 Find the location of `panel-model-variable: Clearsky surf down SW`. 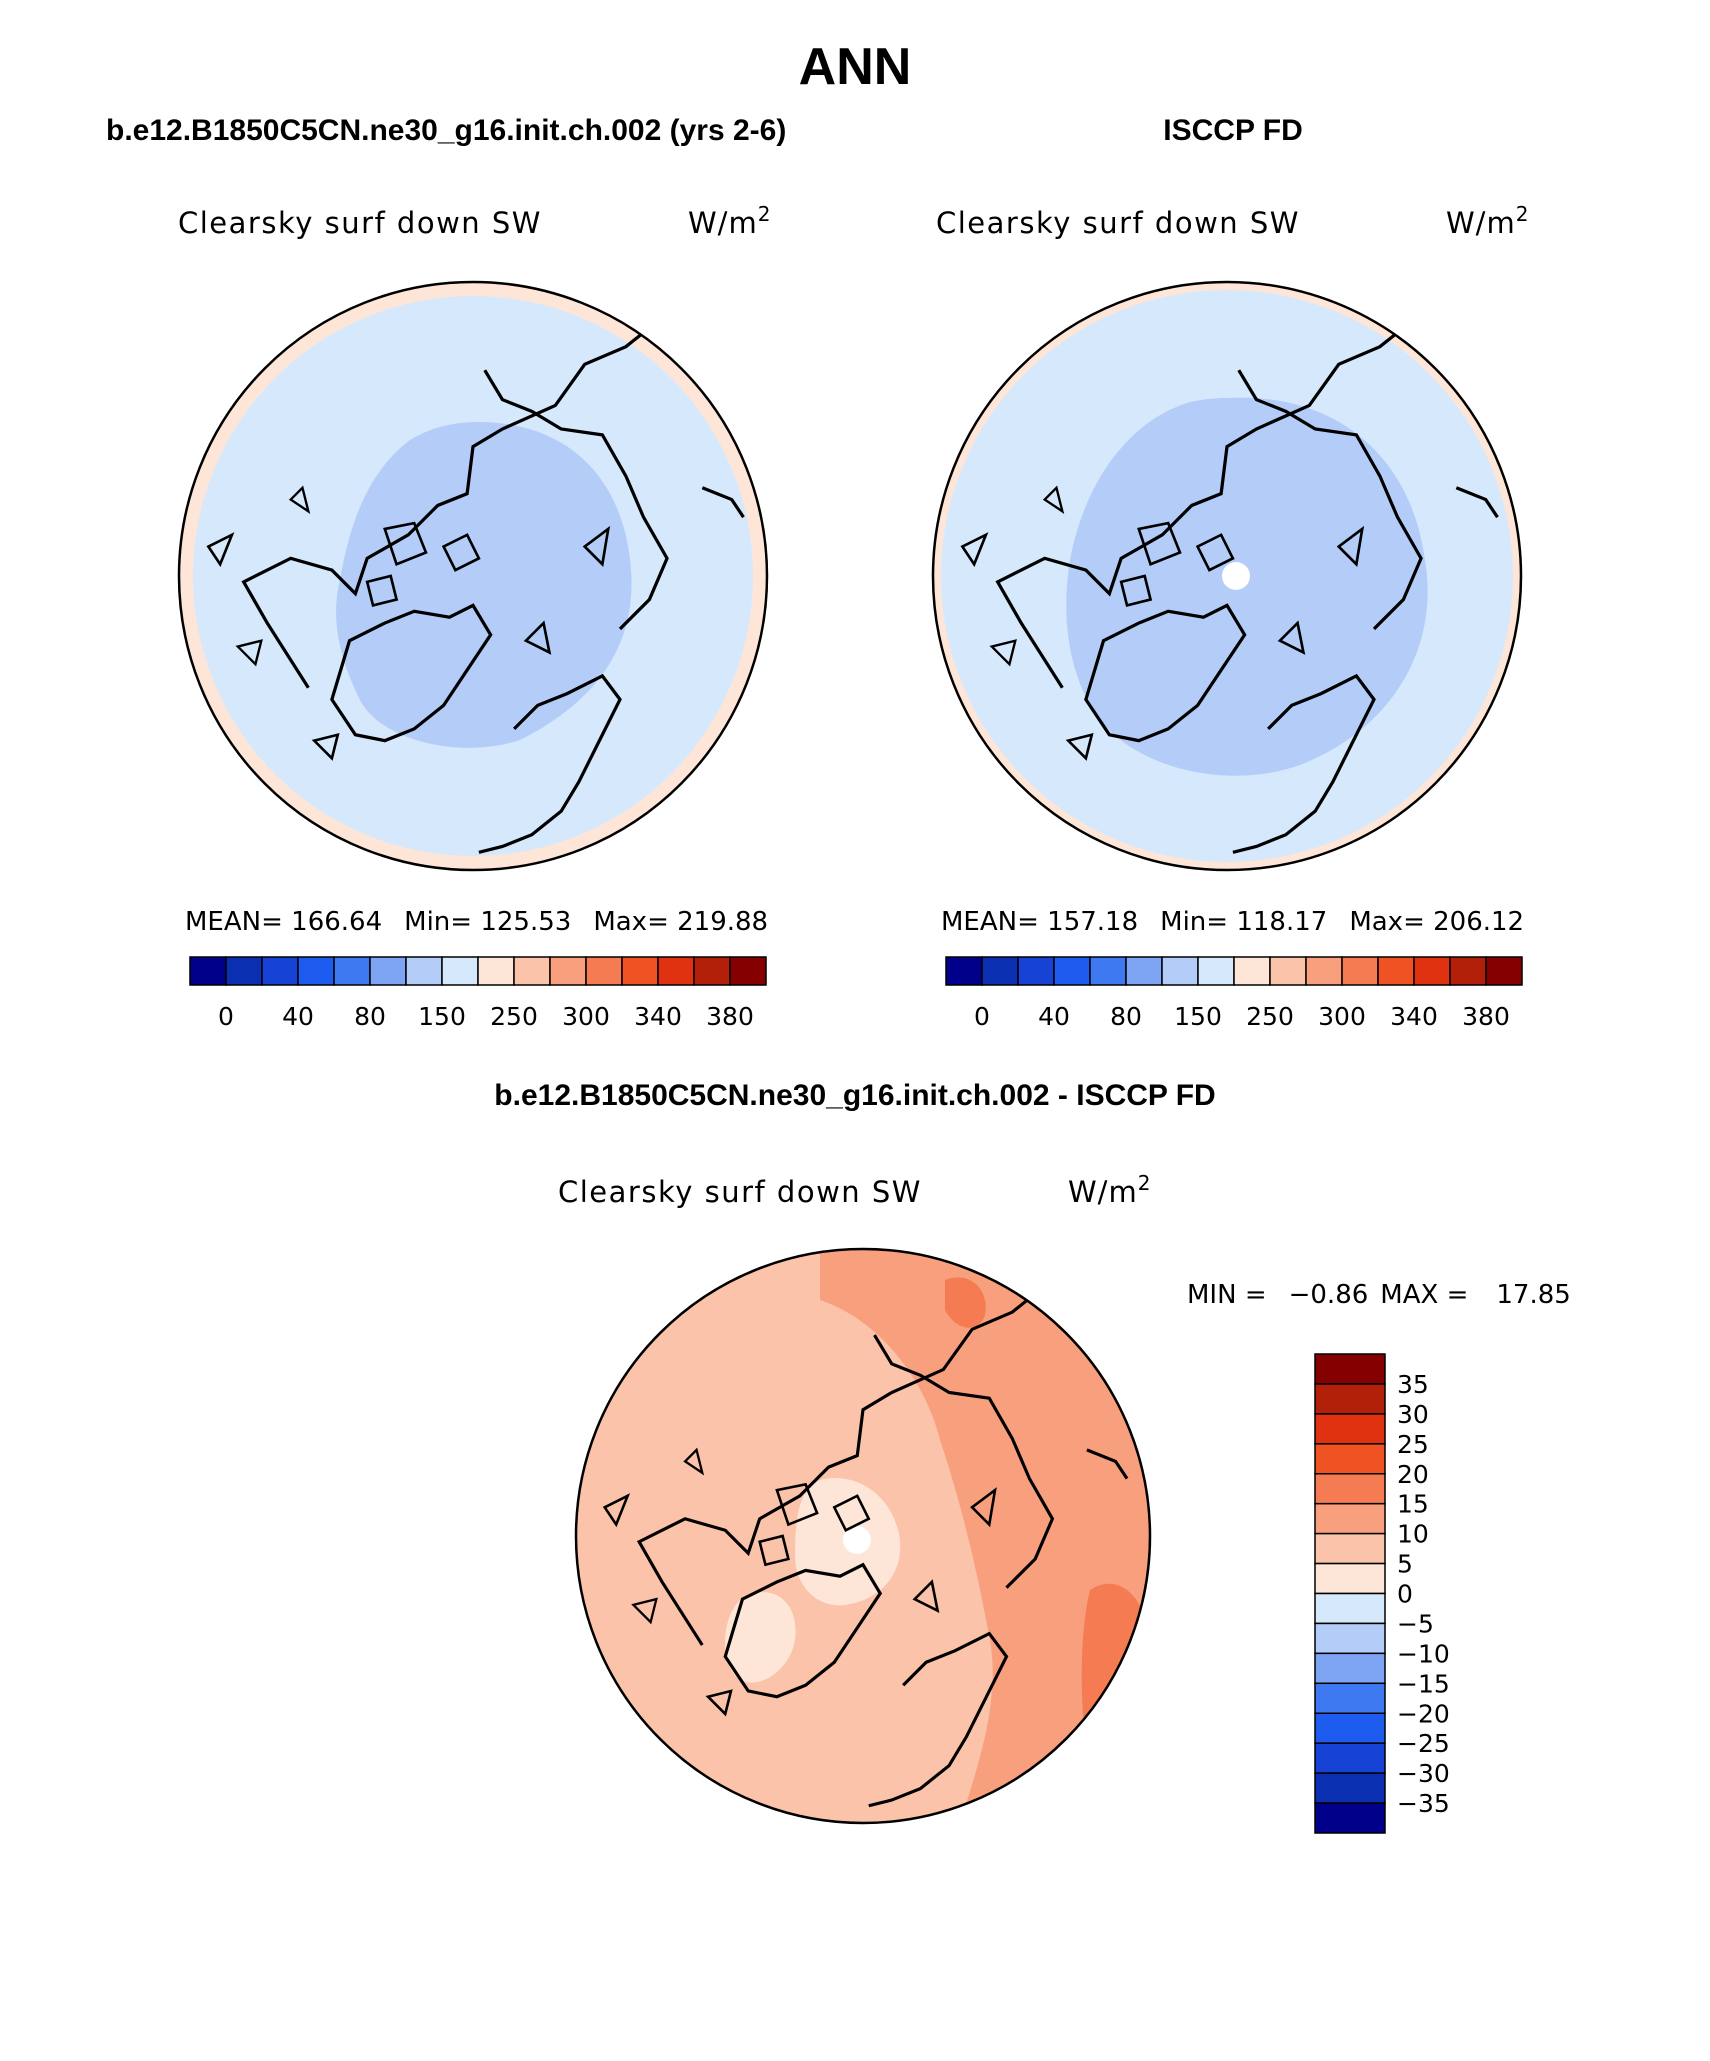

panel-model-variable: Clearsky surf down SW is located at coordinates (360, 223).